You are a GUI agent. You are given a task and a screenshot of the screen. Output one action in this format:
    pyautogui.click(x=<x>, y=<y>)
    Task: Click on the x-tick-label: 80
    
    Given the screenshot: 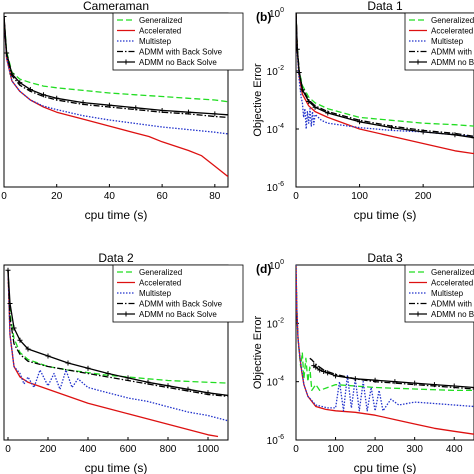 What is the action you would take?
    pyautogui.click(x=215, y=196)
    